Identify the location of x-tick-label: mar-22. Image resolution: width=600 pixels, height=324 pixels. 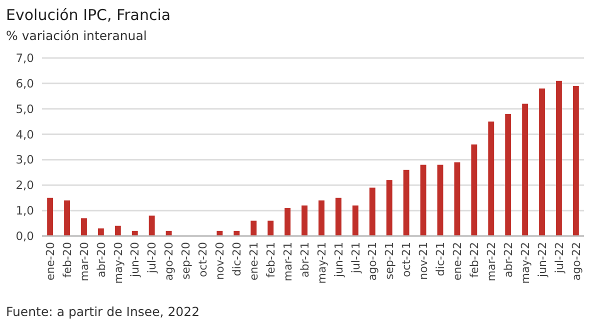
(491, 262).